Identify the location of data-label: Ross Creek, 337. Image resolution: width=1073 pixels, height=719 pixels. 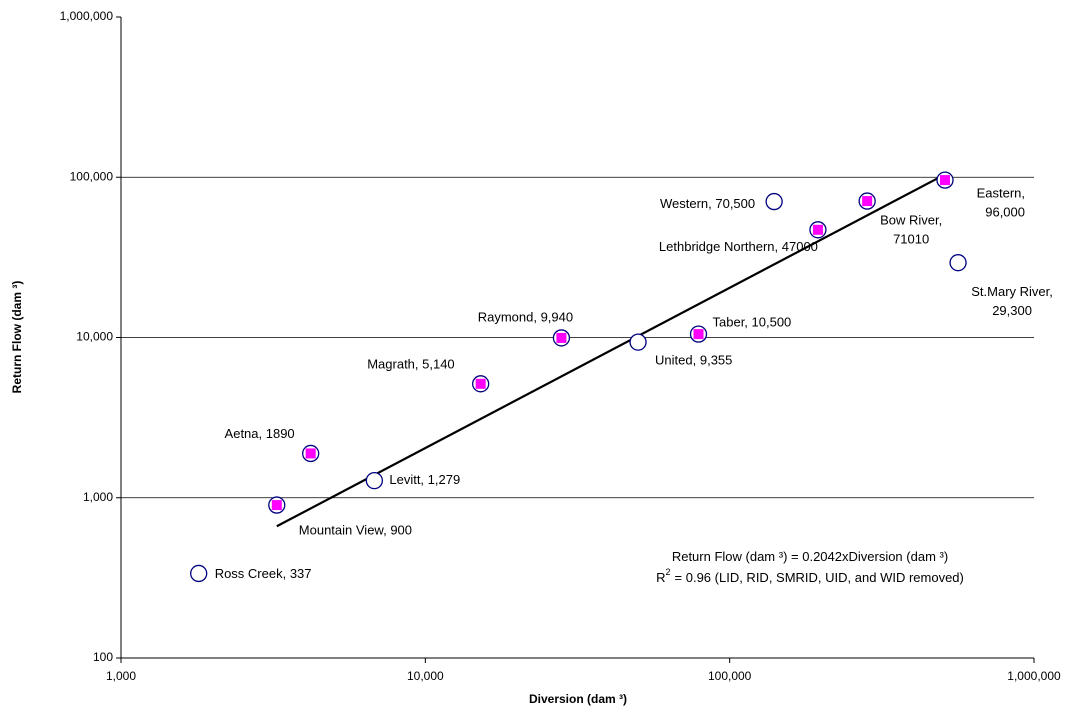
(263, 573).